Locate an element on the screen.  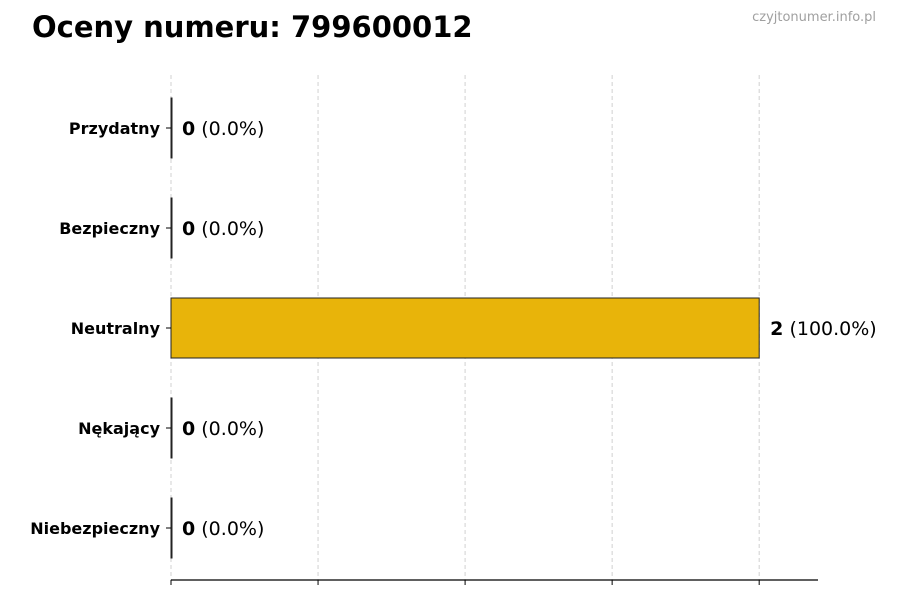
y-tick-label: Przydatny is located at coordinates (115, 128).